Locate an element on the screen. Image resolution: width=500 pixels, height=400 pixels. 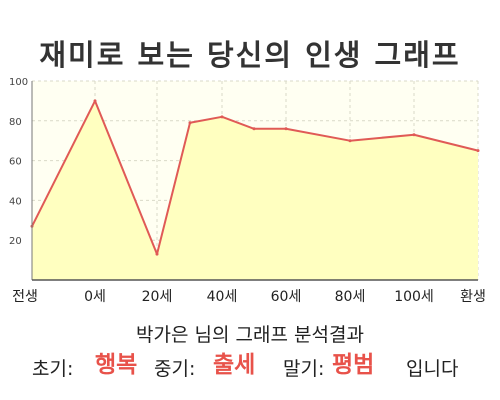
x-tick-label: 60세 is located at coordinates (286, 297).